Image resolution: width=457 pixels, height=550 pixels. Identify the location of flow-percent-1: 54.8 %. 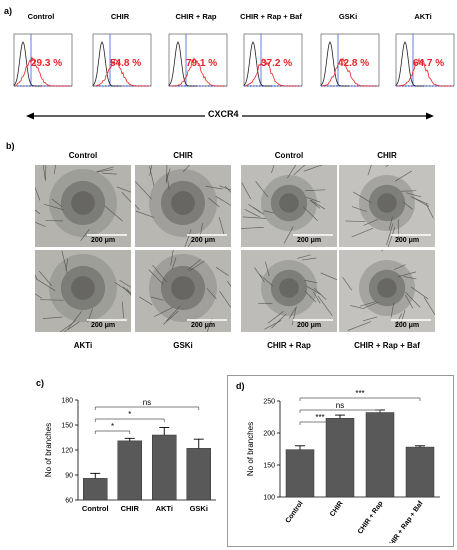
(126, 63).